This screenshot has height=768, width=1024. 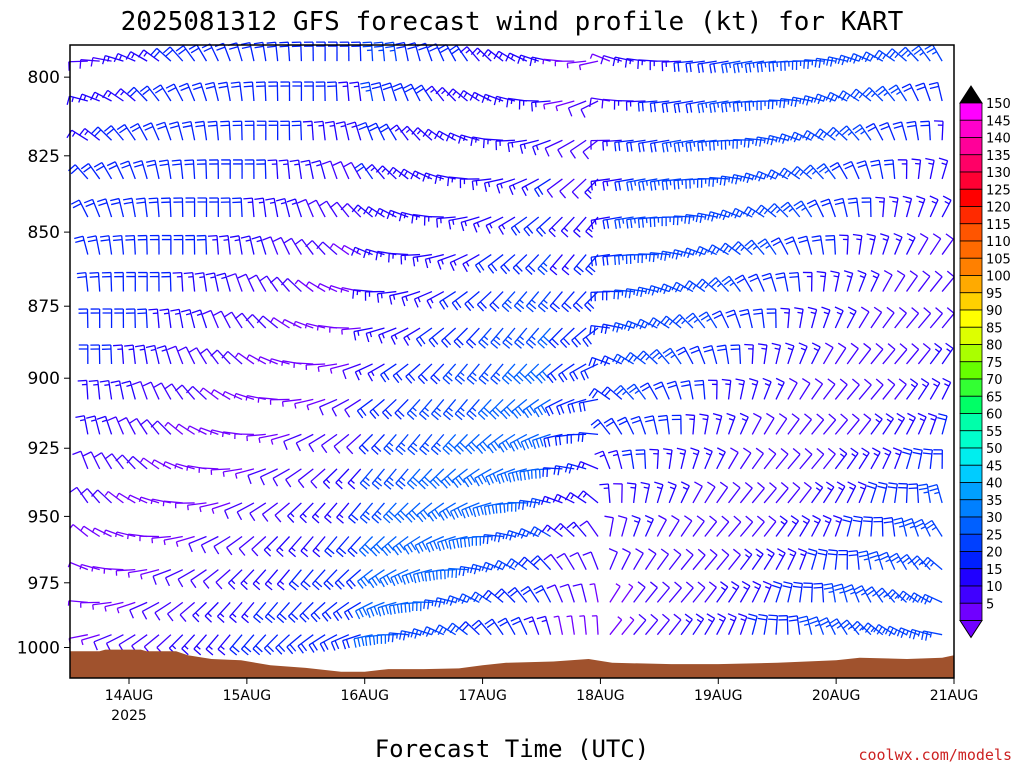 What do you see at coordinates (971, 128) in the screenshot?
I see `colorbar-swatch` at bounding box center [971, 128].